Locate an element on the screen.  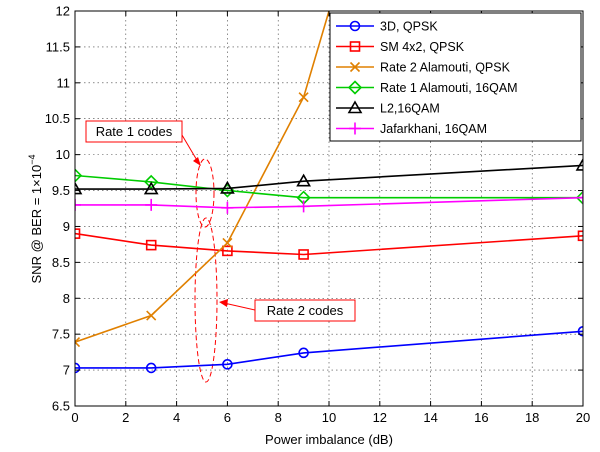
x-tick-label: 16 is located at coordinates (481, 417).